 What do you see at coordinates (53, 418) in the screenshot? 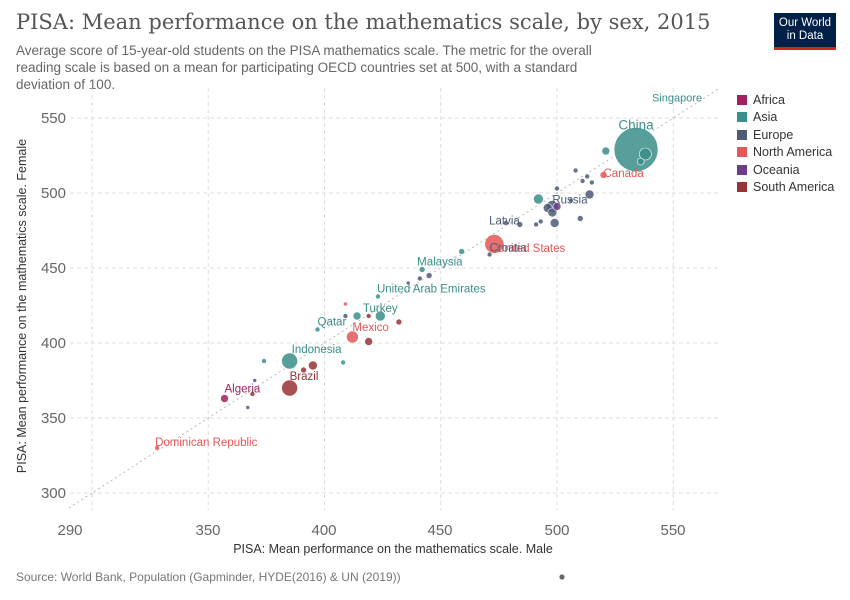
I see `y-tick-label: 350` at bounding box center [53, 418].